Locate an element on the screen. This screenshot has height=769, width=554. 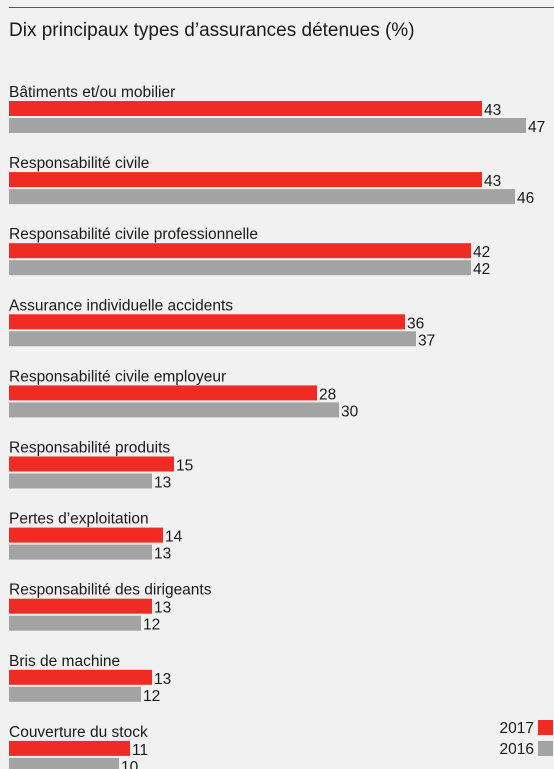
data-label-2016: 30 is located at coordinates (350, 411).